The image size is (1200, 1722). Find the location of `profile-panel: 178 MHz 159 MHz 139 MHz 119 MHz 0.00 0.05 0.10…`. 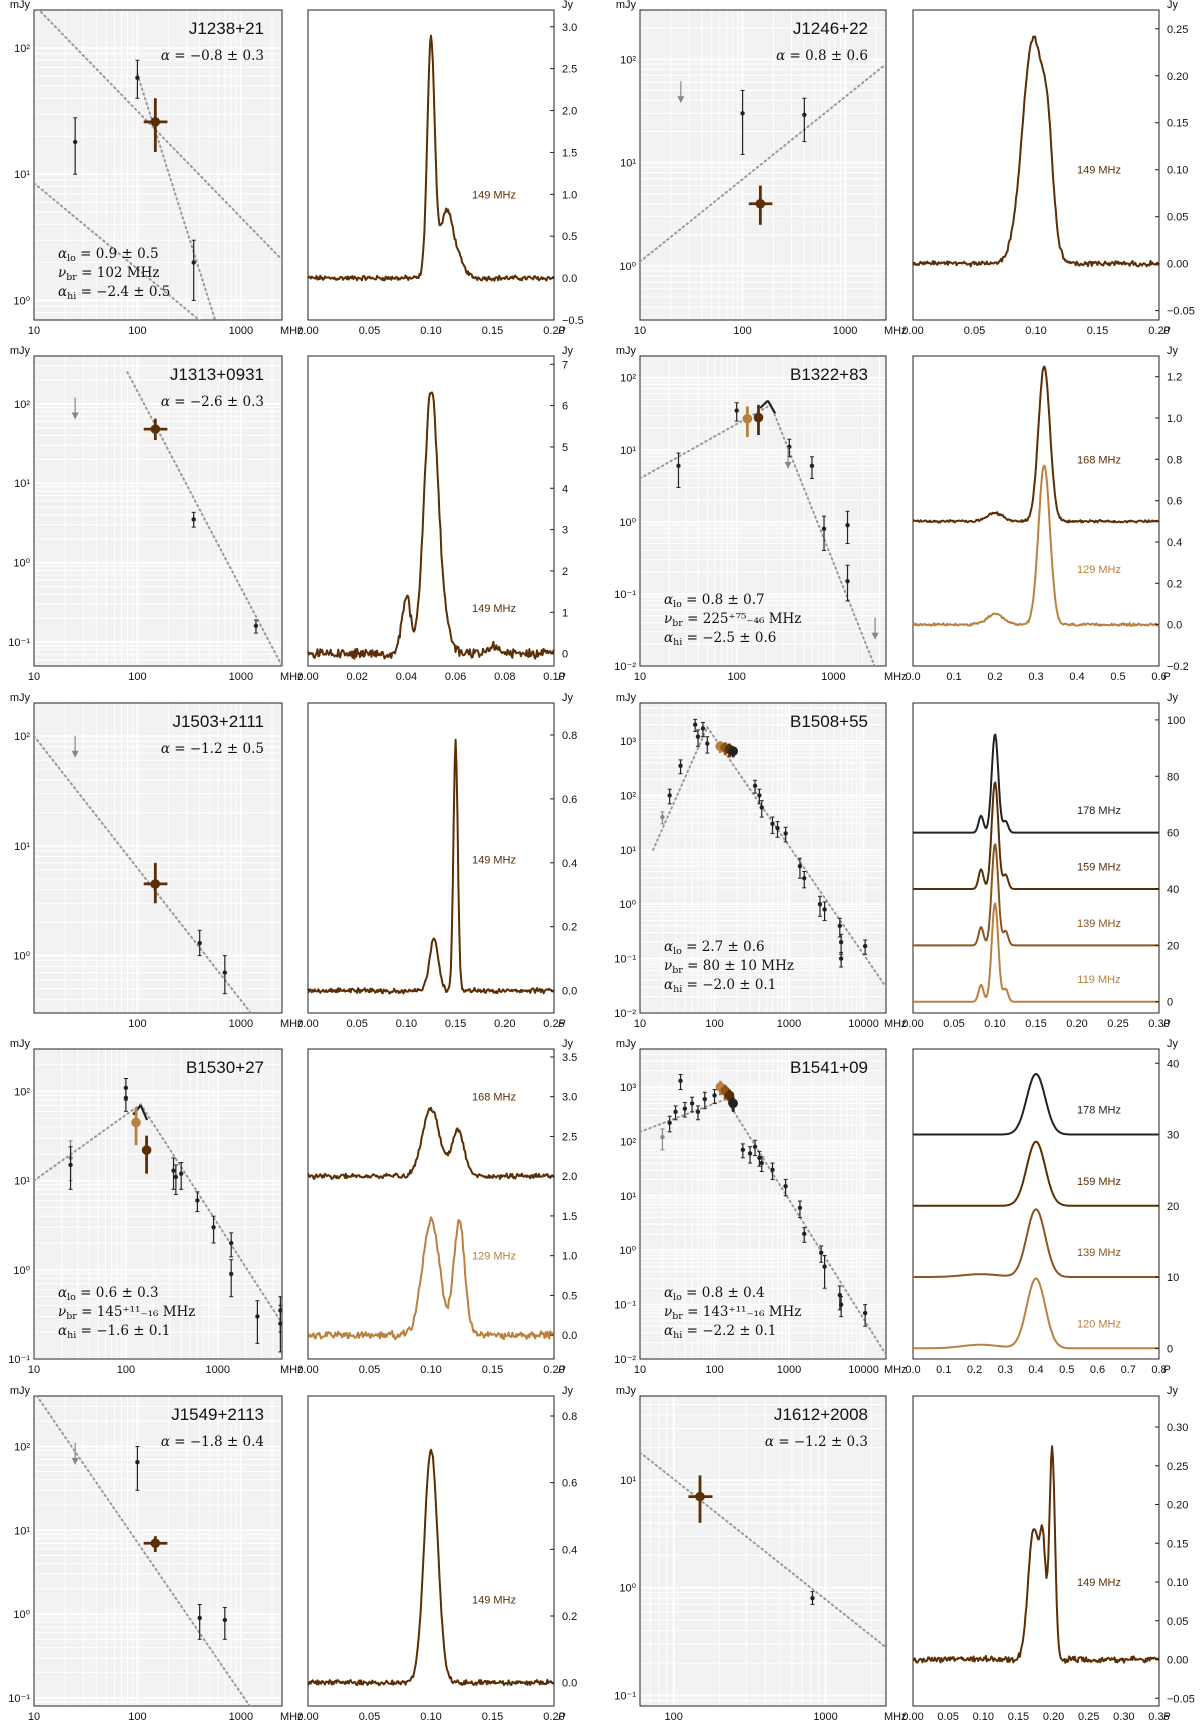

profile-panel: 178 MHz 159 MHz 139 MHz 119 MHz 0.00 0.05 0.10… is located at coordinates (1043, 861).